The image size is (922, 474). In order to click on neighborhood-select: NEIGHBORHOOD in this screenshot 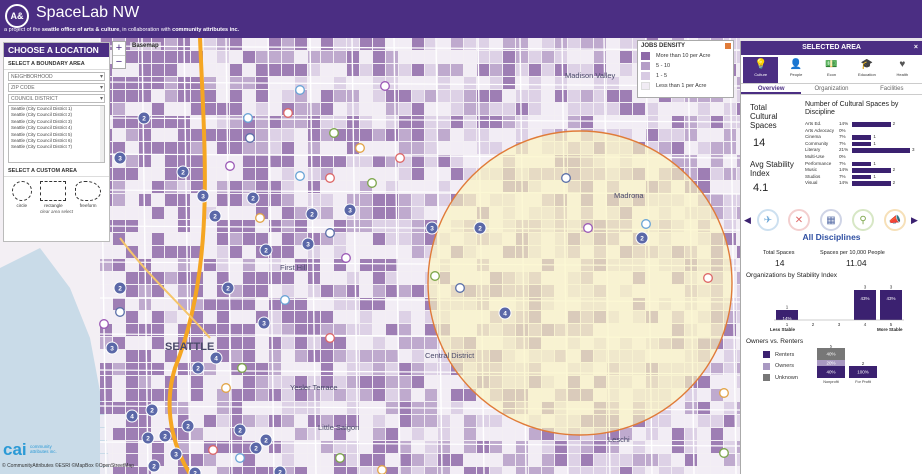, I will do `click(56, 76)`.